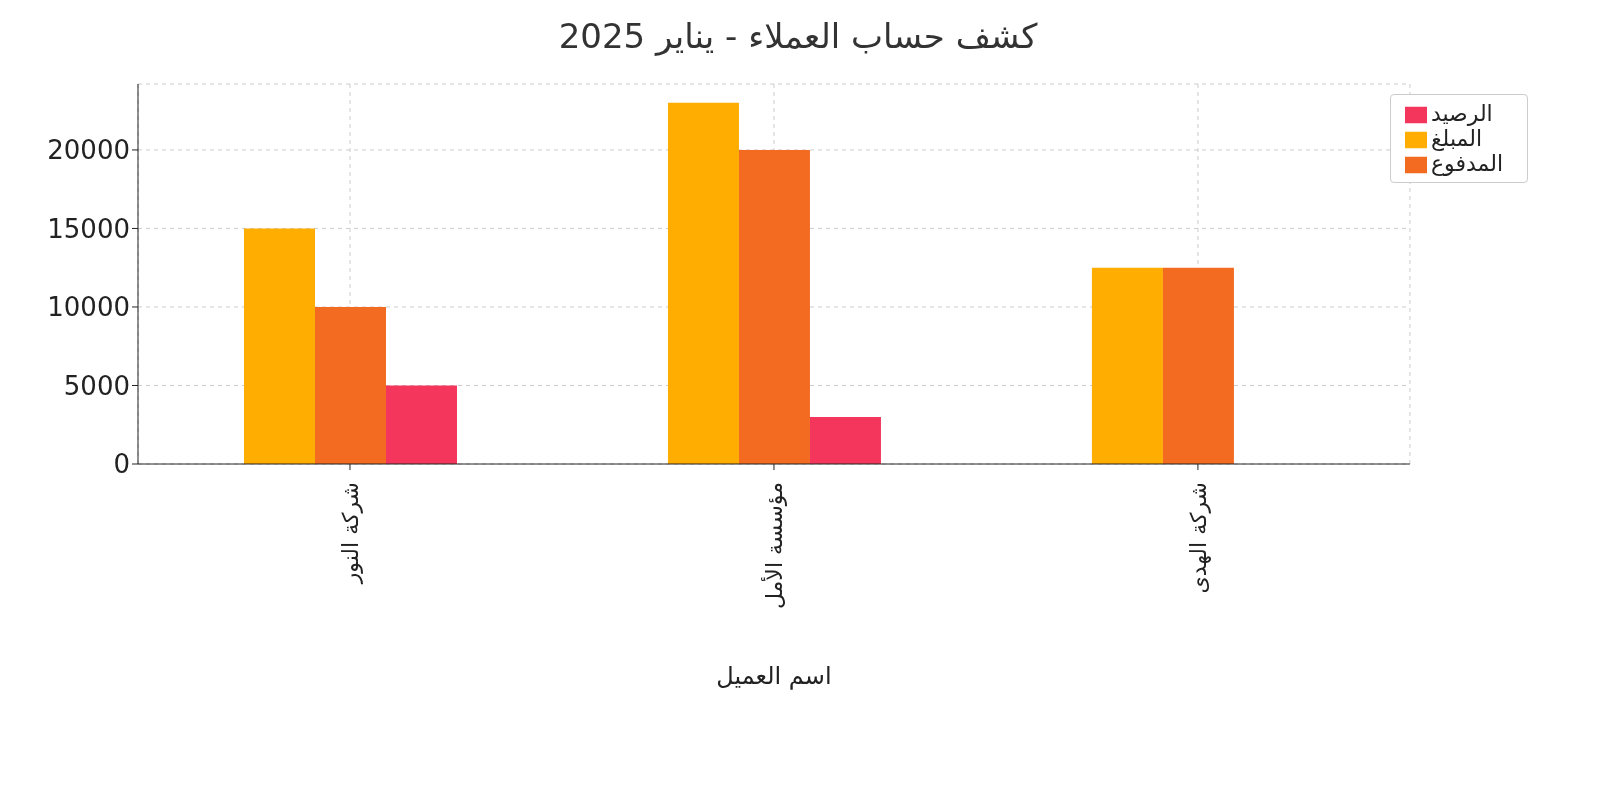 The image size is (1600, 800). I want to click on y-tick-label: 10000, so click(88, 307).